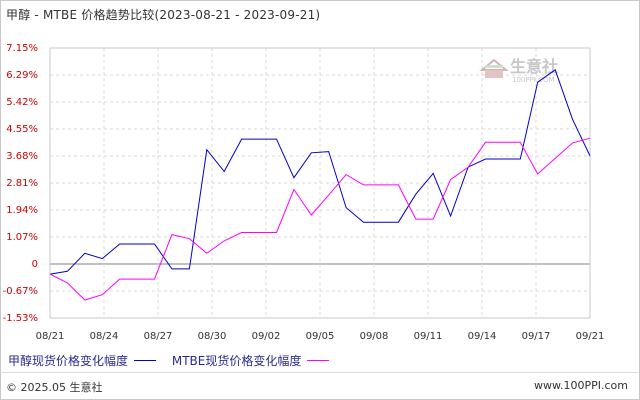 Image resolution: width=640 pixels, height=400 pixels. What do you see at coordinates (212, 336) in the screenshot?
I see `x-tick-label: 08/30` at bounding box center [212, 336].